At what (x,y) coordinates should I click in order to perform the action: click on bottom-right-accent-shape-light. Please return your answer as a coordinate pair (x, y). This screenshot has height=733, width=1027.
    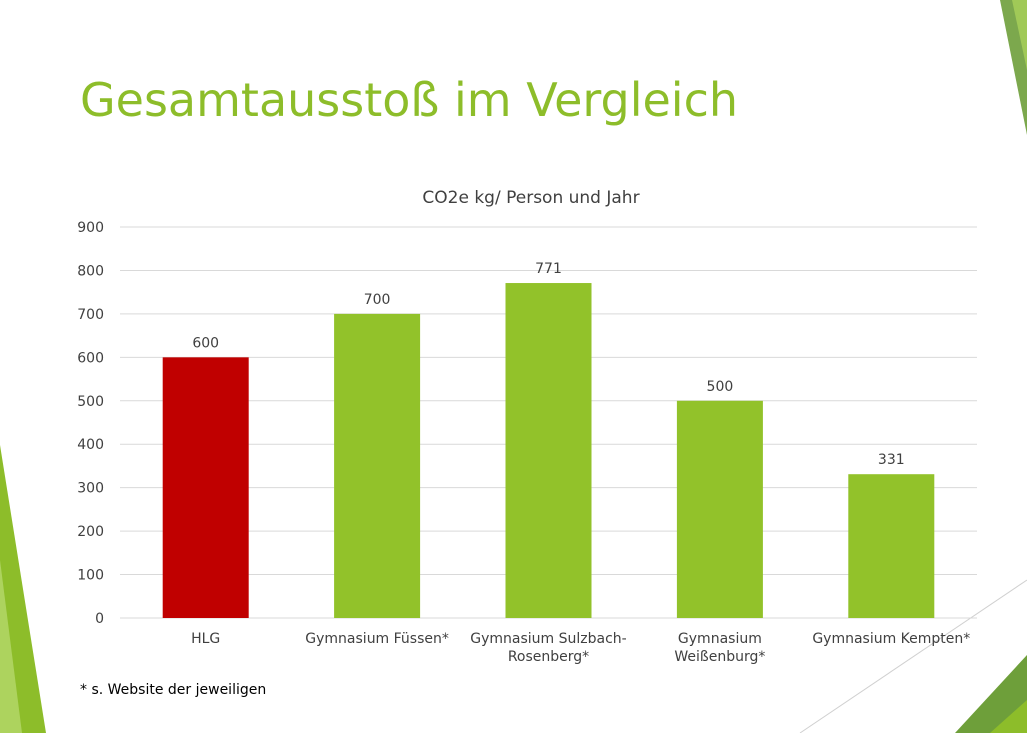
    Looking at the image, I should click on (1008, 716).